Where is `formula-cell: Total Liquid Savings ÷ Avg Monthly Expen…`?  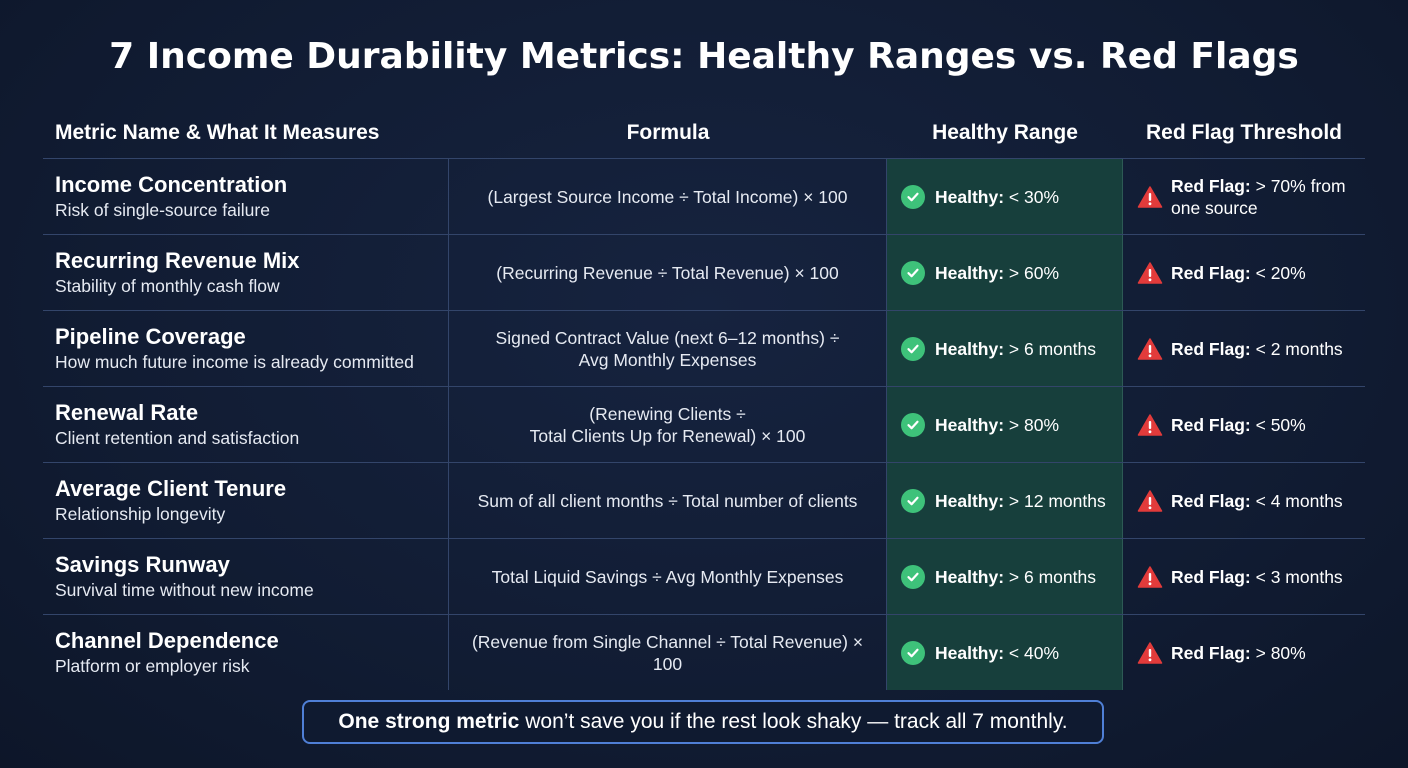
formula-cell: Total Liquid Savings ÷ Avg Monthly Expen… is located at coordinates (668, 576).